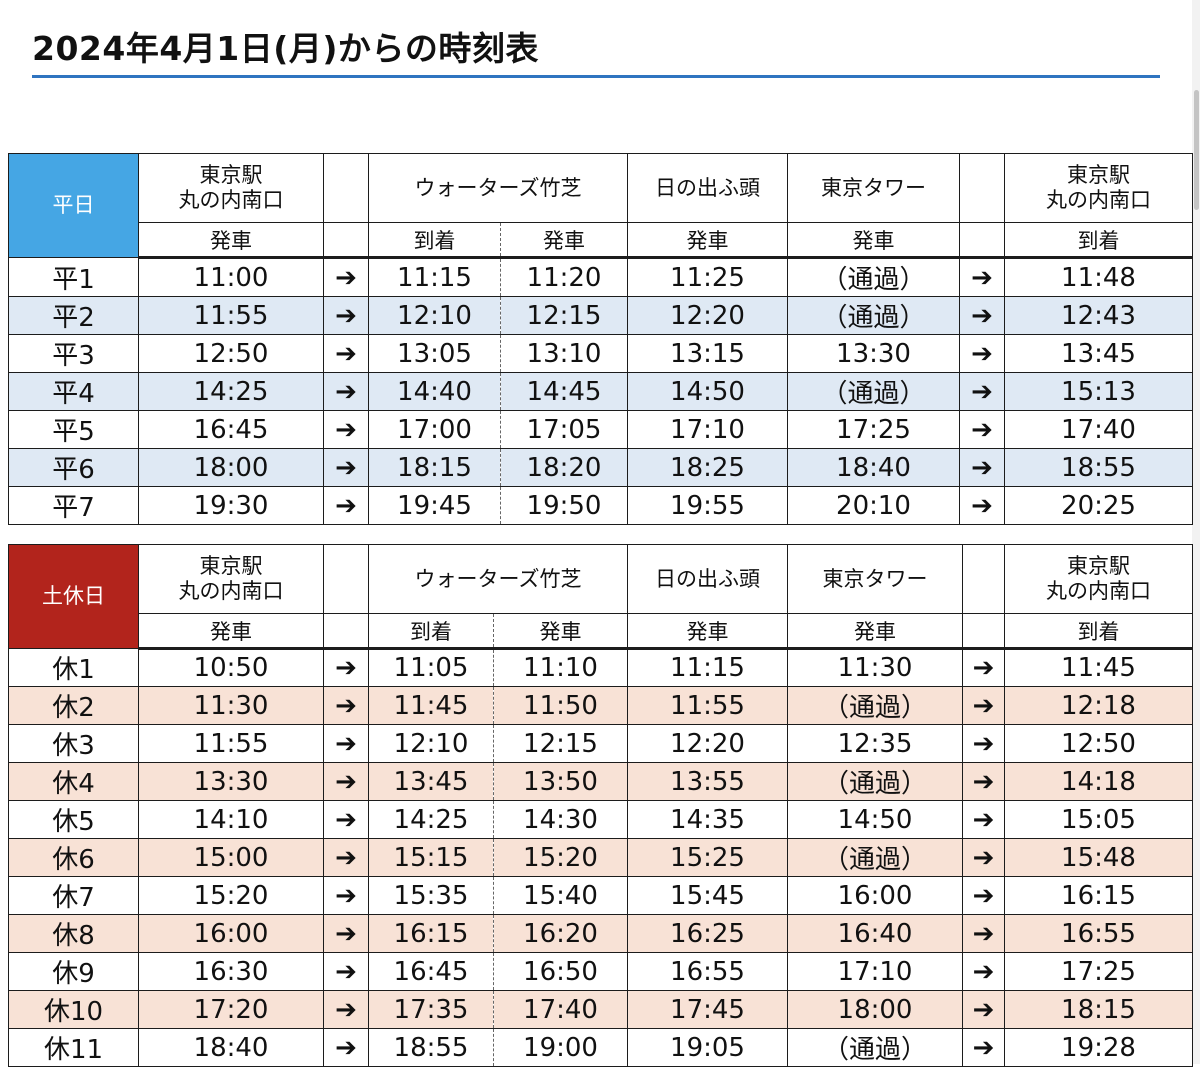 This screenshot has width=1200, height=1067. I want to click on tokyo-station-arrival: 20:25, so click(1099, 505).